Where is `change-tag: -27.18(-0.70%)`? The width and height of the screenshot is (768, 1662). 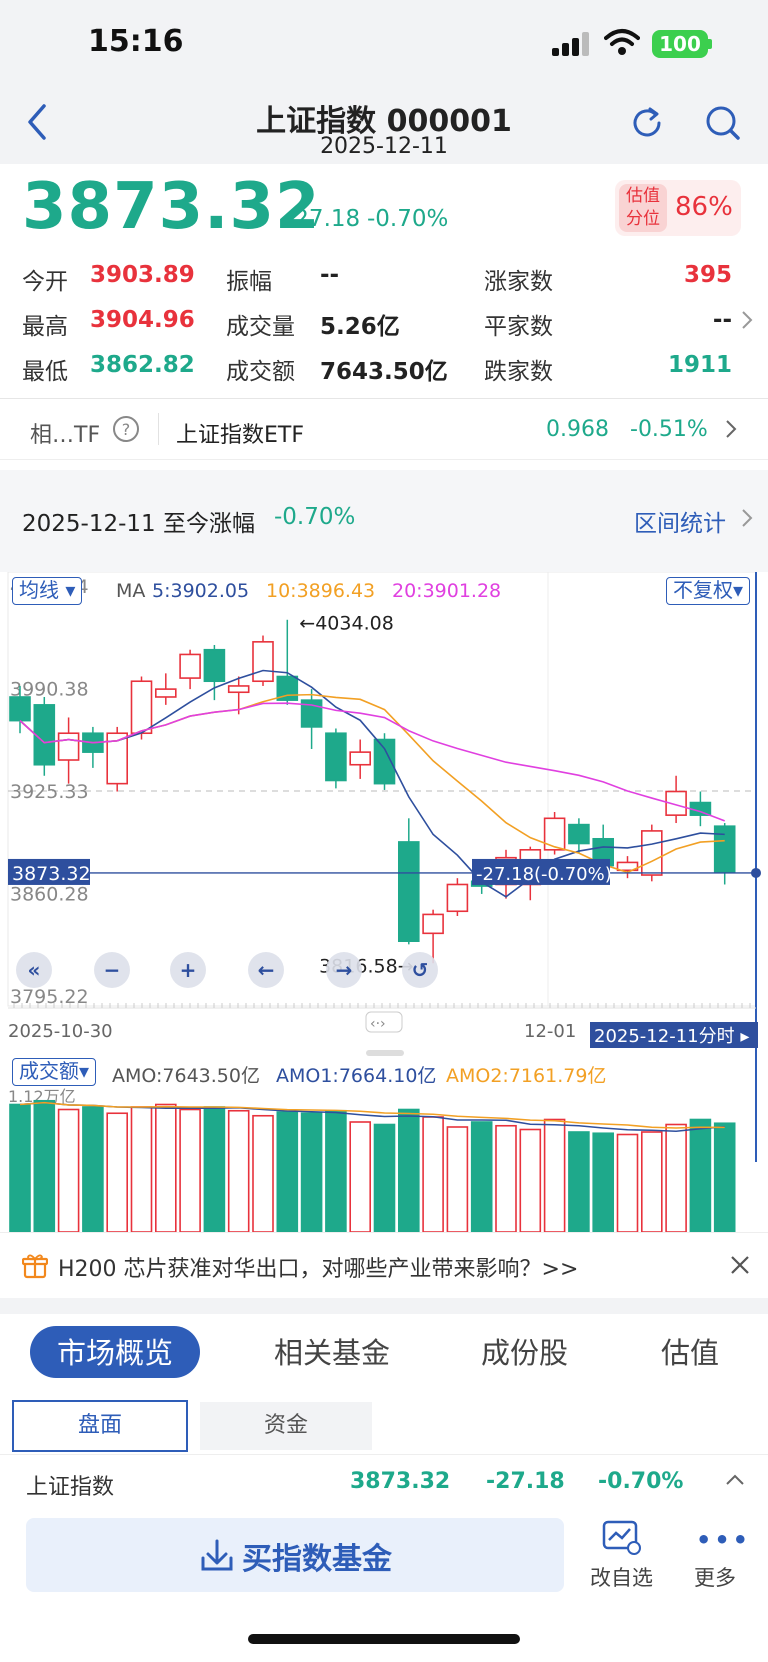
change-tag: -27.18(-0.70%) is located at coordinates (544, 874).